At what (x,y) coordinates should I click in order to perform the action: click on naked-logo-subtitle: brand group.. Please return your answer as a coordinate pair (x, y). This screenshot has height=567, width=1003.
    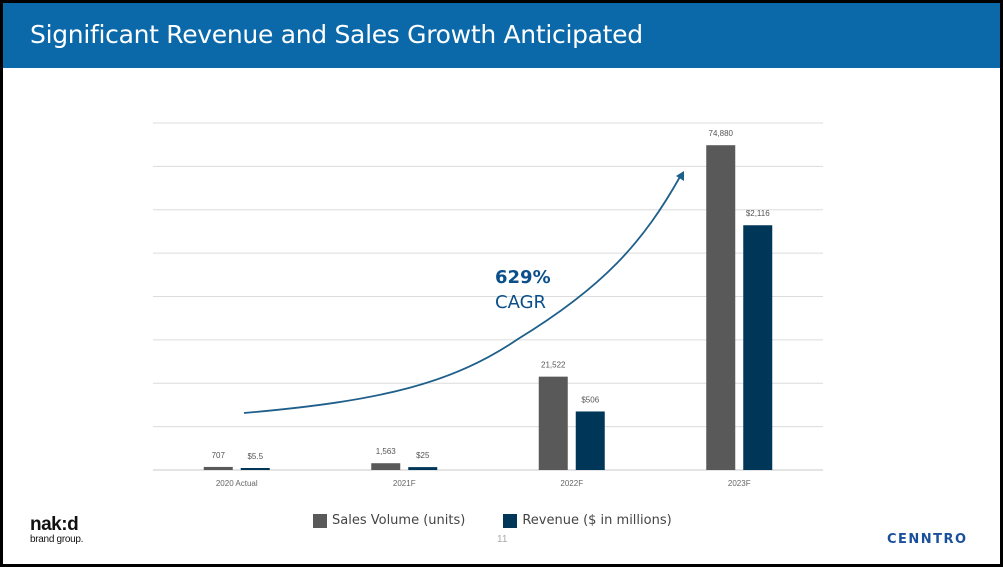
    Looking at the image, I should click on (57, 539).